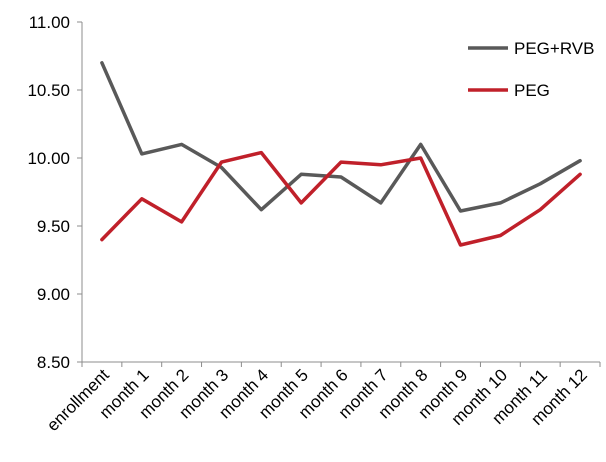 Image resolution: width=606 pixels, height=462 pixels. What do you see at coordinates (554, 48) in the screenshot?
I see `legend-label: PEG+RVB` at bounding box center [554, 48].